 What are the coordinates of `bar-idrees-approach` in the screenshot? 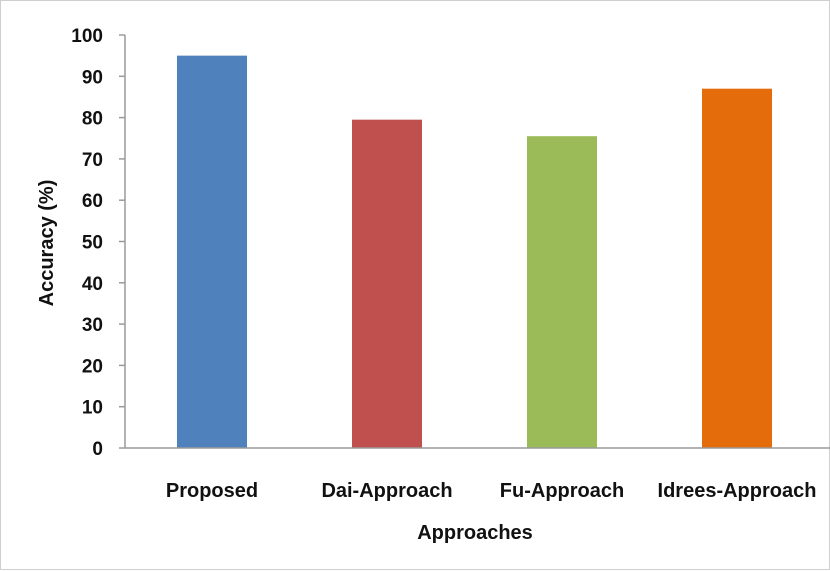 It's located at (737, 268).